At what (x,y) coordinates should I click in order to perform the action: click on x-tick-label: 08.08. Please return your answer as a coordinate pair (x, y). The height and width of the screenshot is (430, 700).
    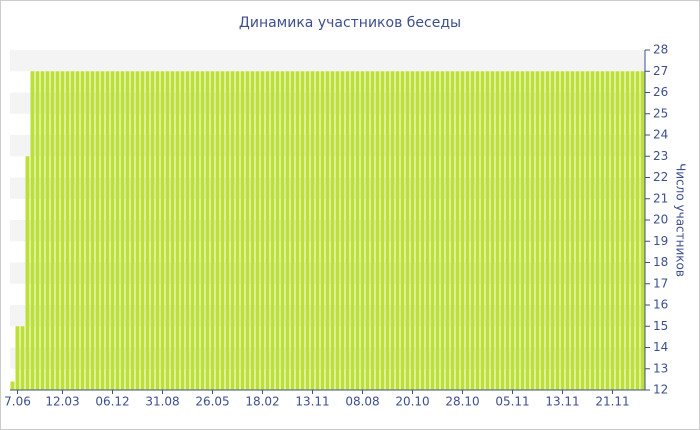
    Looking at the image, I should click on (362, 402).